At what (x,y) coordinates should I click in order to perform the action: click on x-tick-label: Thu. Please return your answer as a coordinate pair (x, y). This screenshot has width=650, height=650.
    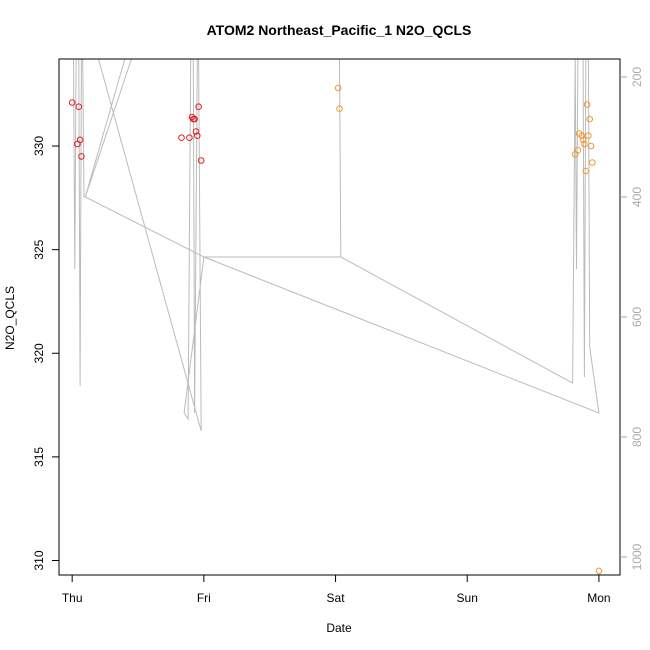
    Looking at the image, I should click on (72, 598).